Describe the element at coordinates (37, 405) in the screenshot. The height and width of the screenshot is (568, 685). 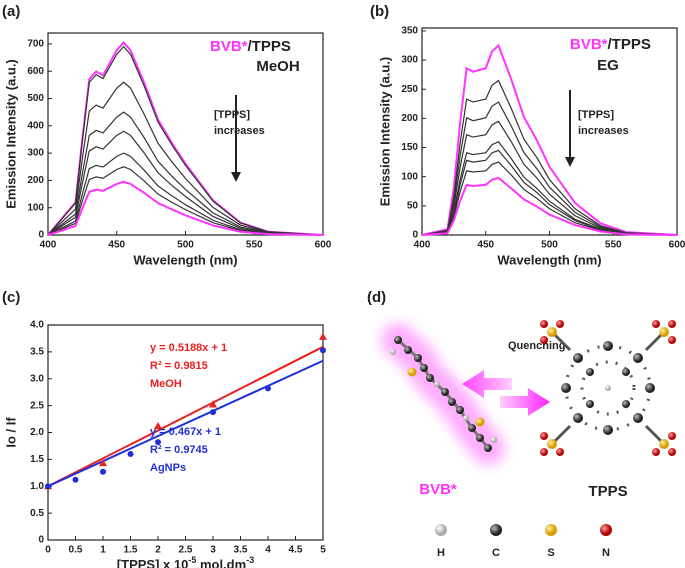
I see `y-tick-label: 2.5` at that location.